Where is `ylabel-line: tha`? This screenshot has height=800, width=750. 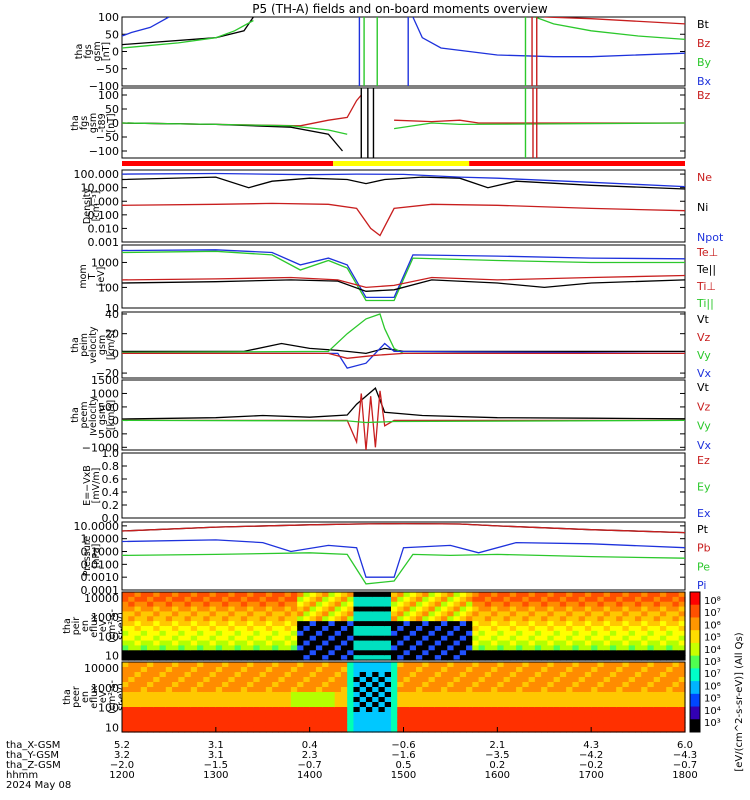
ylabel-line: tha is located at coordinates (75, 415).